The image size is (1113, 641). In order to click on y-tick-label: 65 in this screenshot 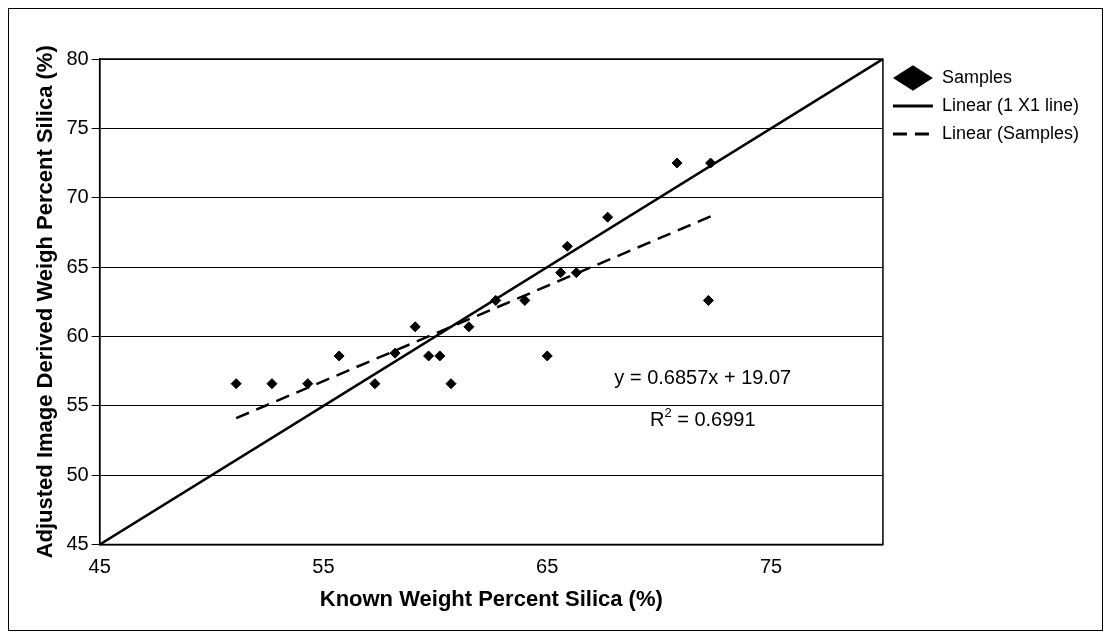, I will do `click(77, 265)`.